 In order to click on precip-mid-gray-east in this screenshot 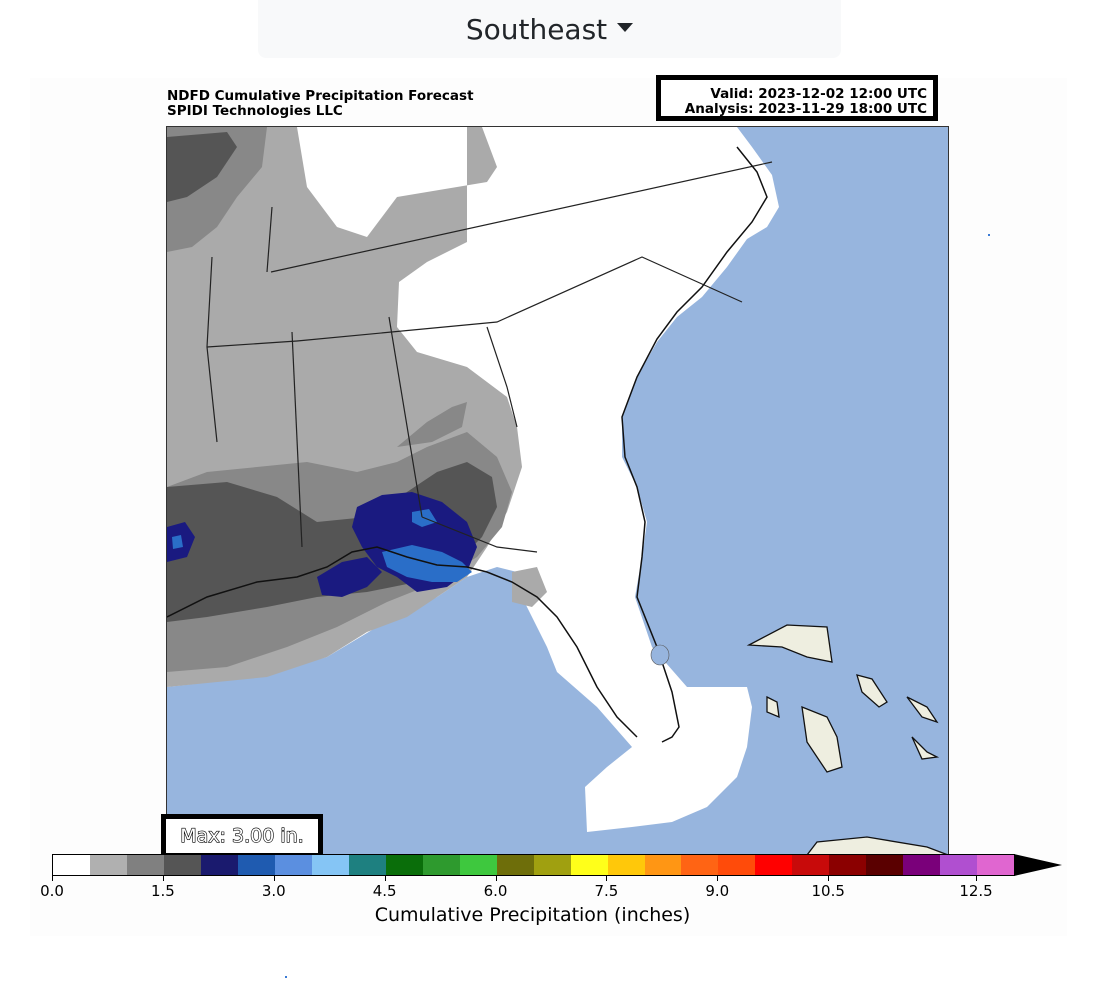, I will do `click(432, 424)`.